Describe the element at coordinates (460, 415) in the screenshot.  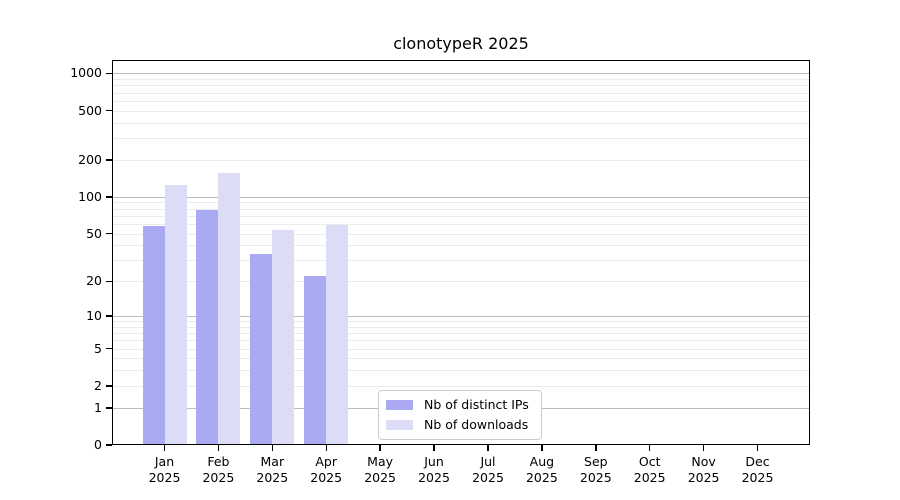
I see `legend: Nb of distinct IPs Nb of downloads` at that location.